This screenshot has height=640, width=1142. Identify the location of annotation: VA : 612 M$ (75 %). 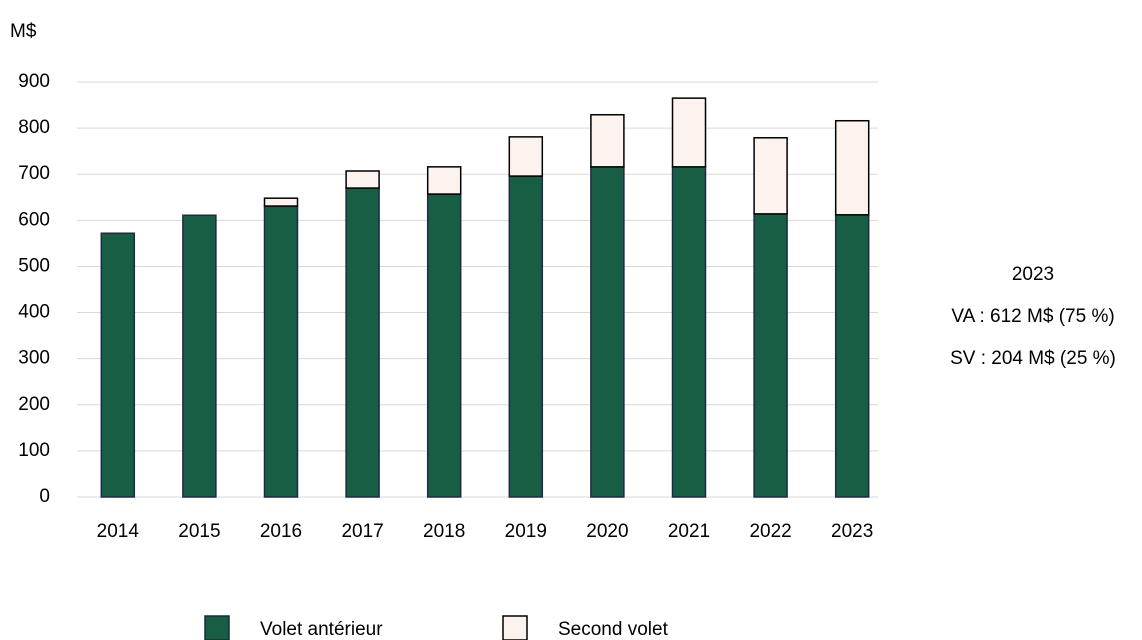
(1032, 316).